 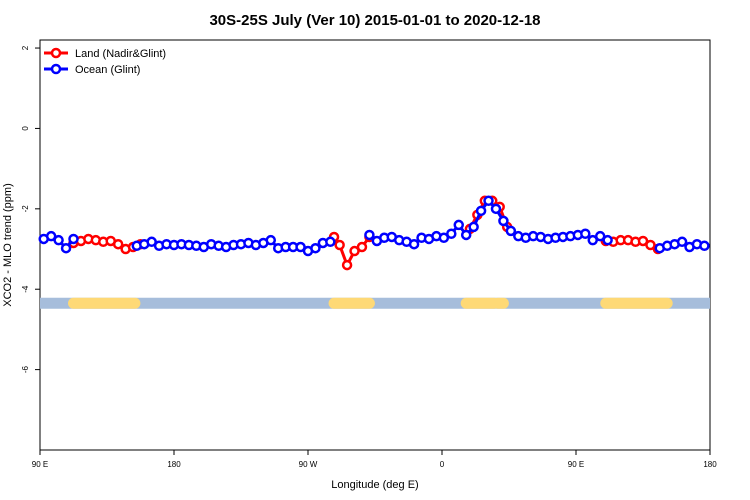 What do you see at coordinates (25, 47) in the screenshot?
I see `y-tick-label: 2` at bounding box center [25, 47].